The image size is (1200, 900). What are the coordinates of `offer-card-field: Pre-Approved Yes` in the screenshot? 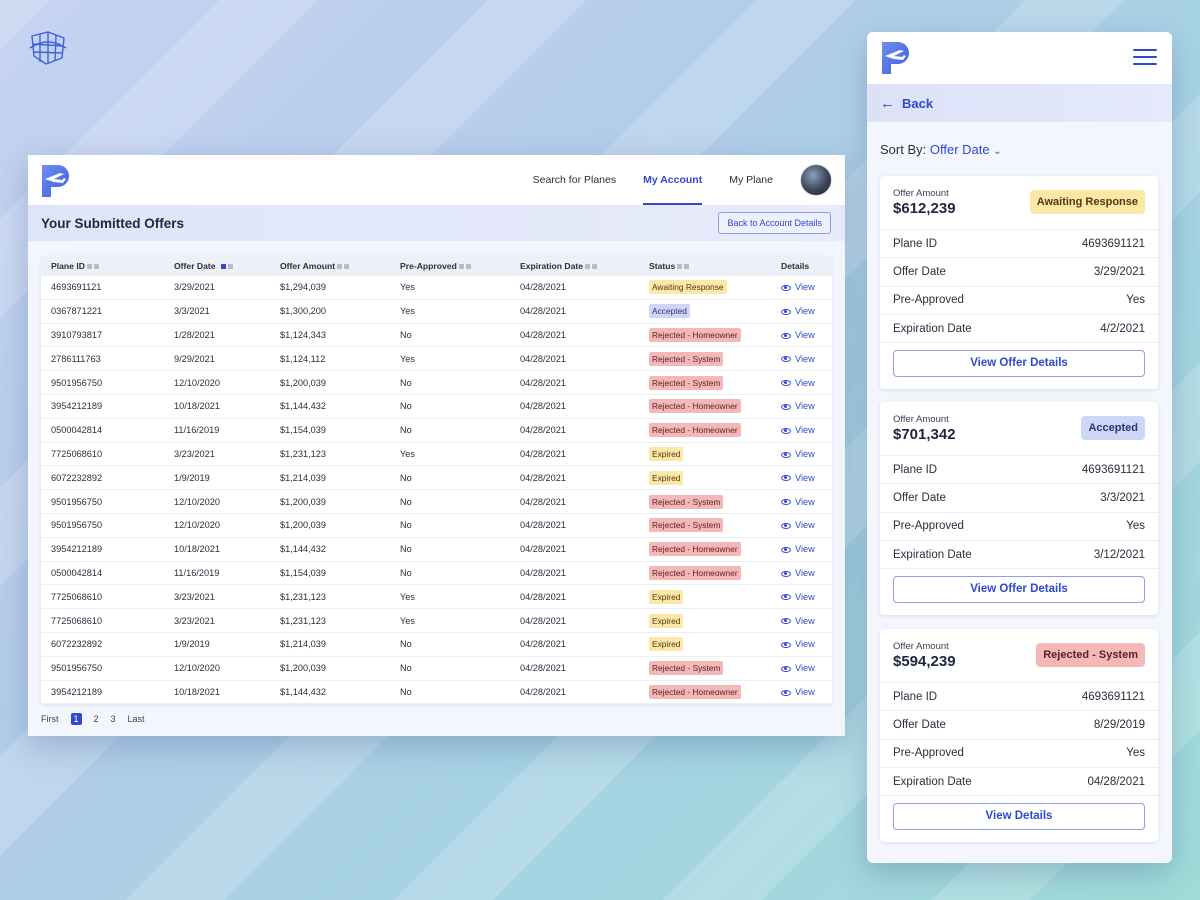 It's located at (1019, 754).